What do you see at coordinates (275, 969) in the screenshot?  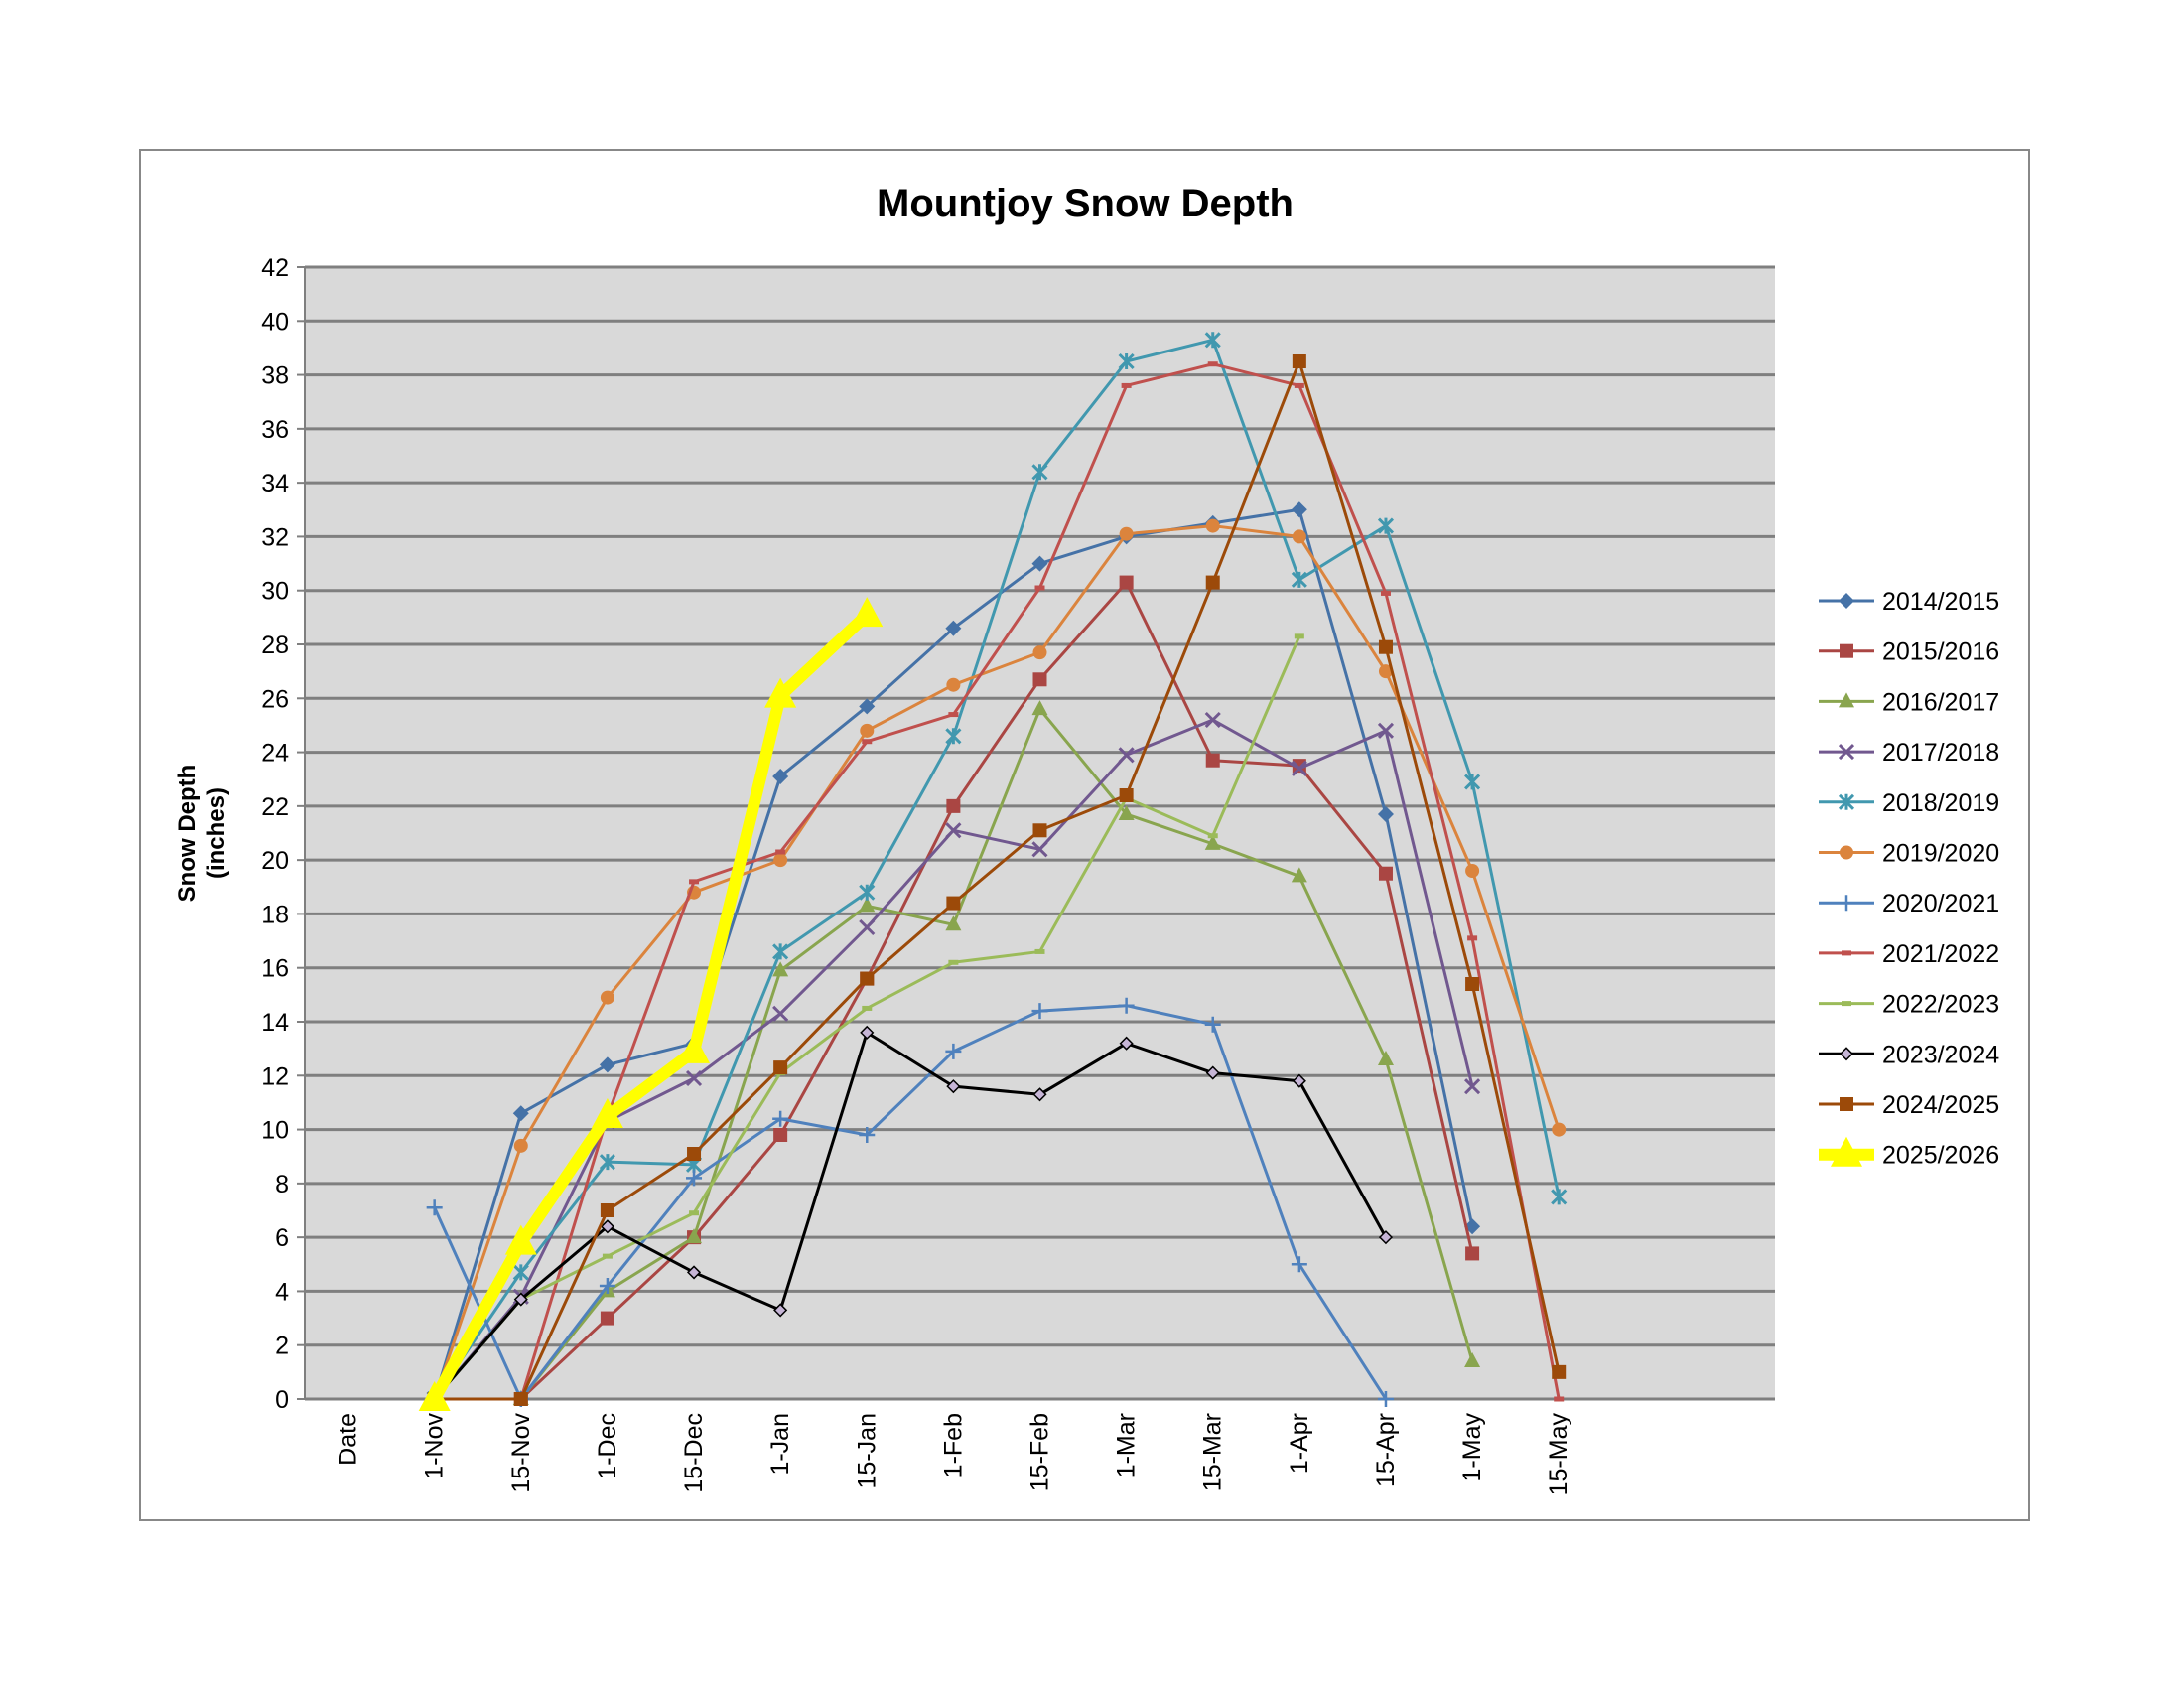 I see `y-tick-label: 16` at bounding box center [275, 969].